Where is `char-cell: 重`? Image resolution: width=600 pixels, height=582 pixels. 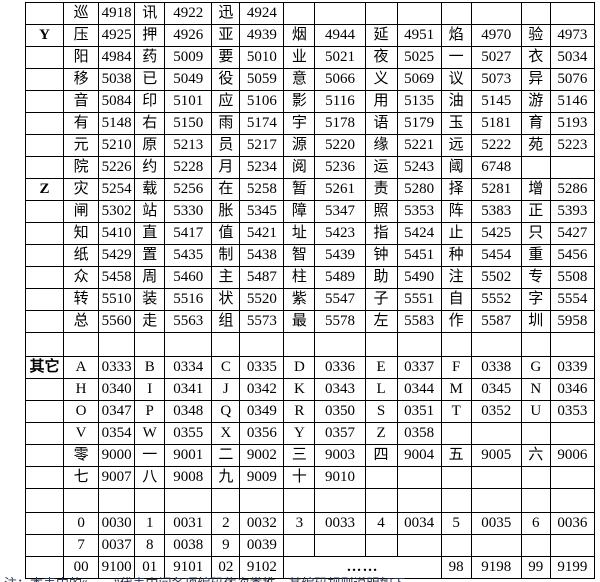 char-cell: 重 is located at coordinates (535, 255).